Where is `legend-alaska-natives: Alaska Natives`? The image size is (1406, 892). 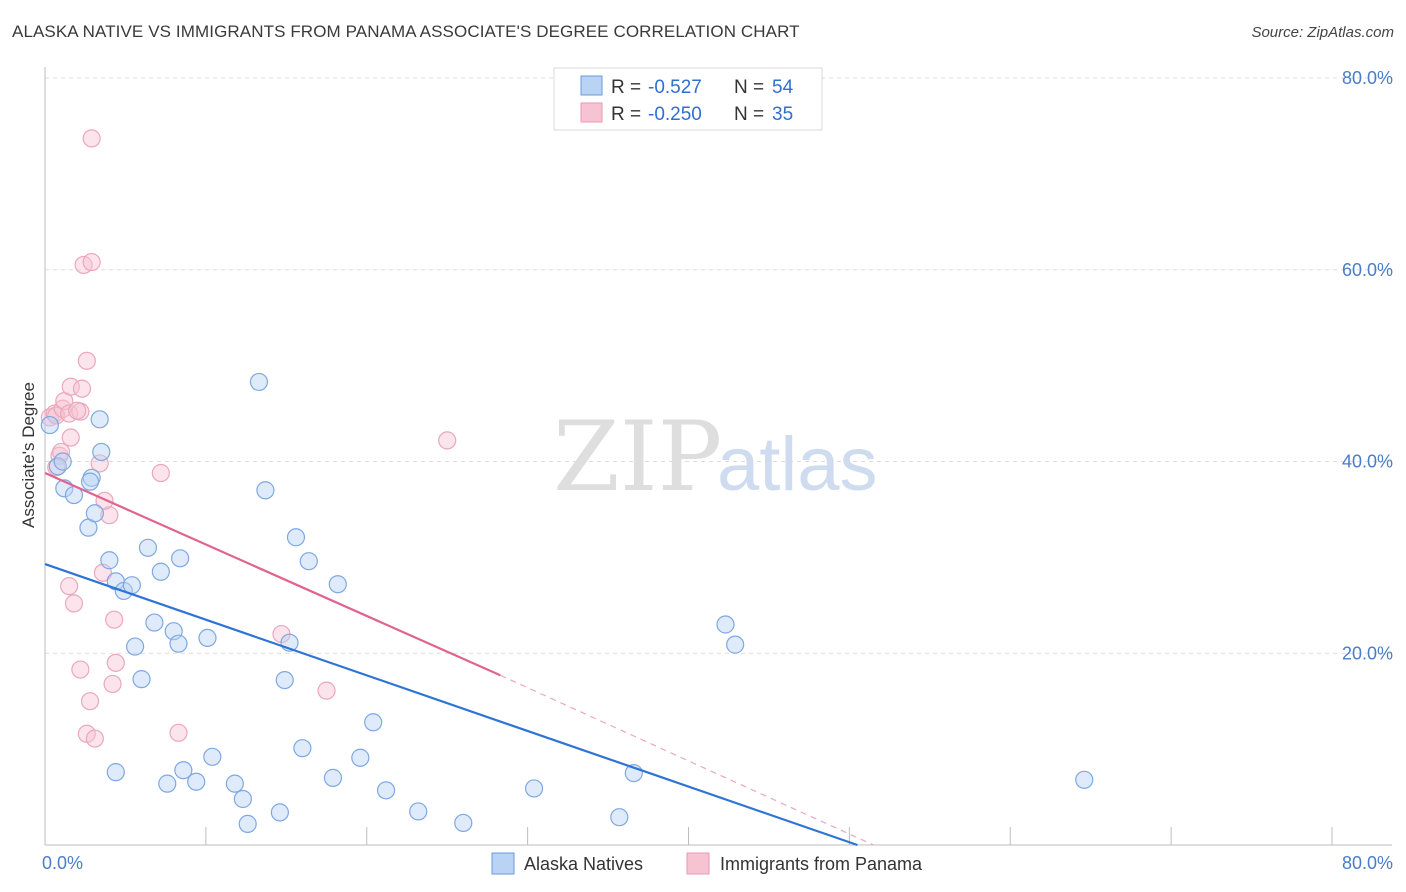 legend-alaska-natives: Alaska Natives is located at coordinates (583, 864).